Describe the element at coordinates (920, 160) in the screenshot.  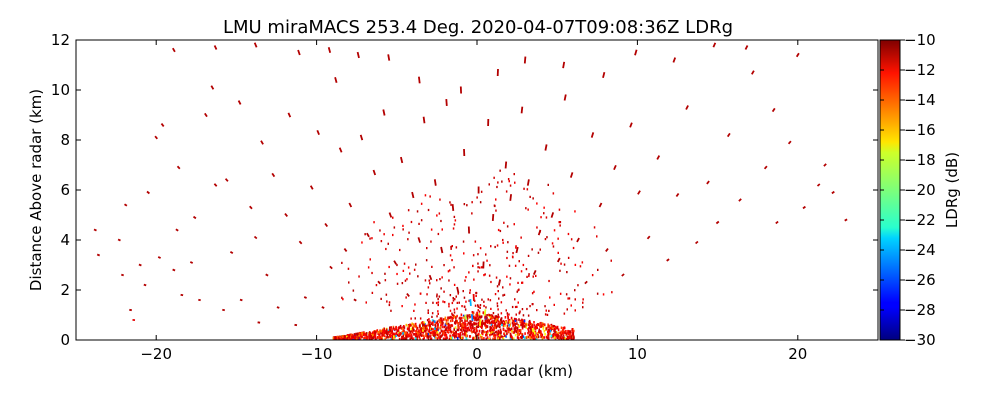
I see `colorbar-tick-label: −18` at that location.